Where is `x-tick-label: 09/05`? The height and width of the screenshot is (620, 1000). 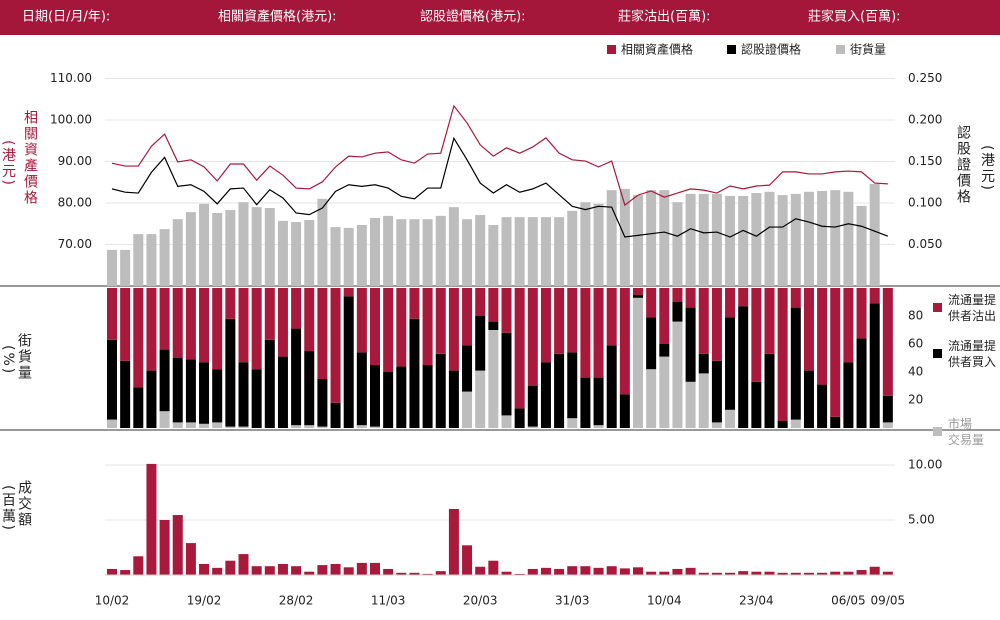
x-tick-label: 09/05 is located at coordinates (888, 601).